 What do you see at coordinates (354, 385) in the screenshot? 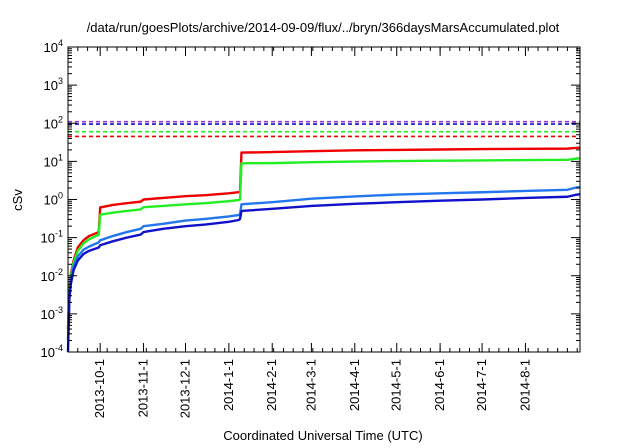
I see `x-tick-label-6: 2014-4-1` at bounding box center [354, 385].